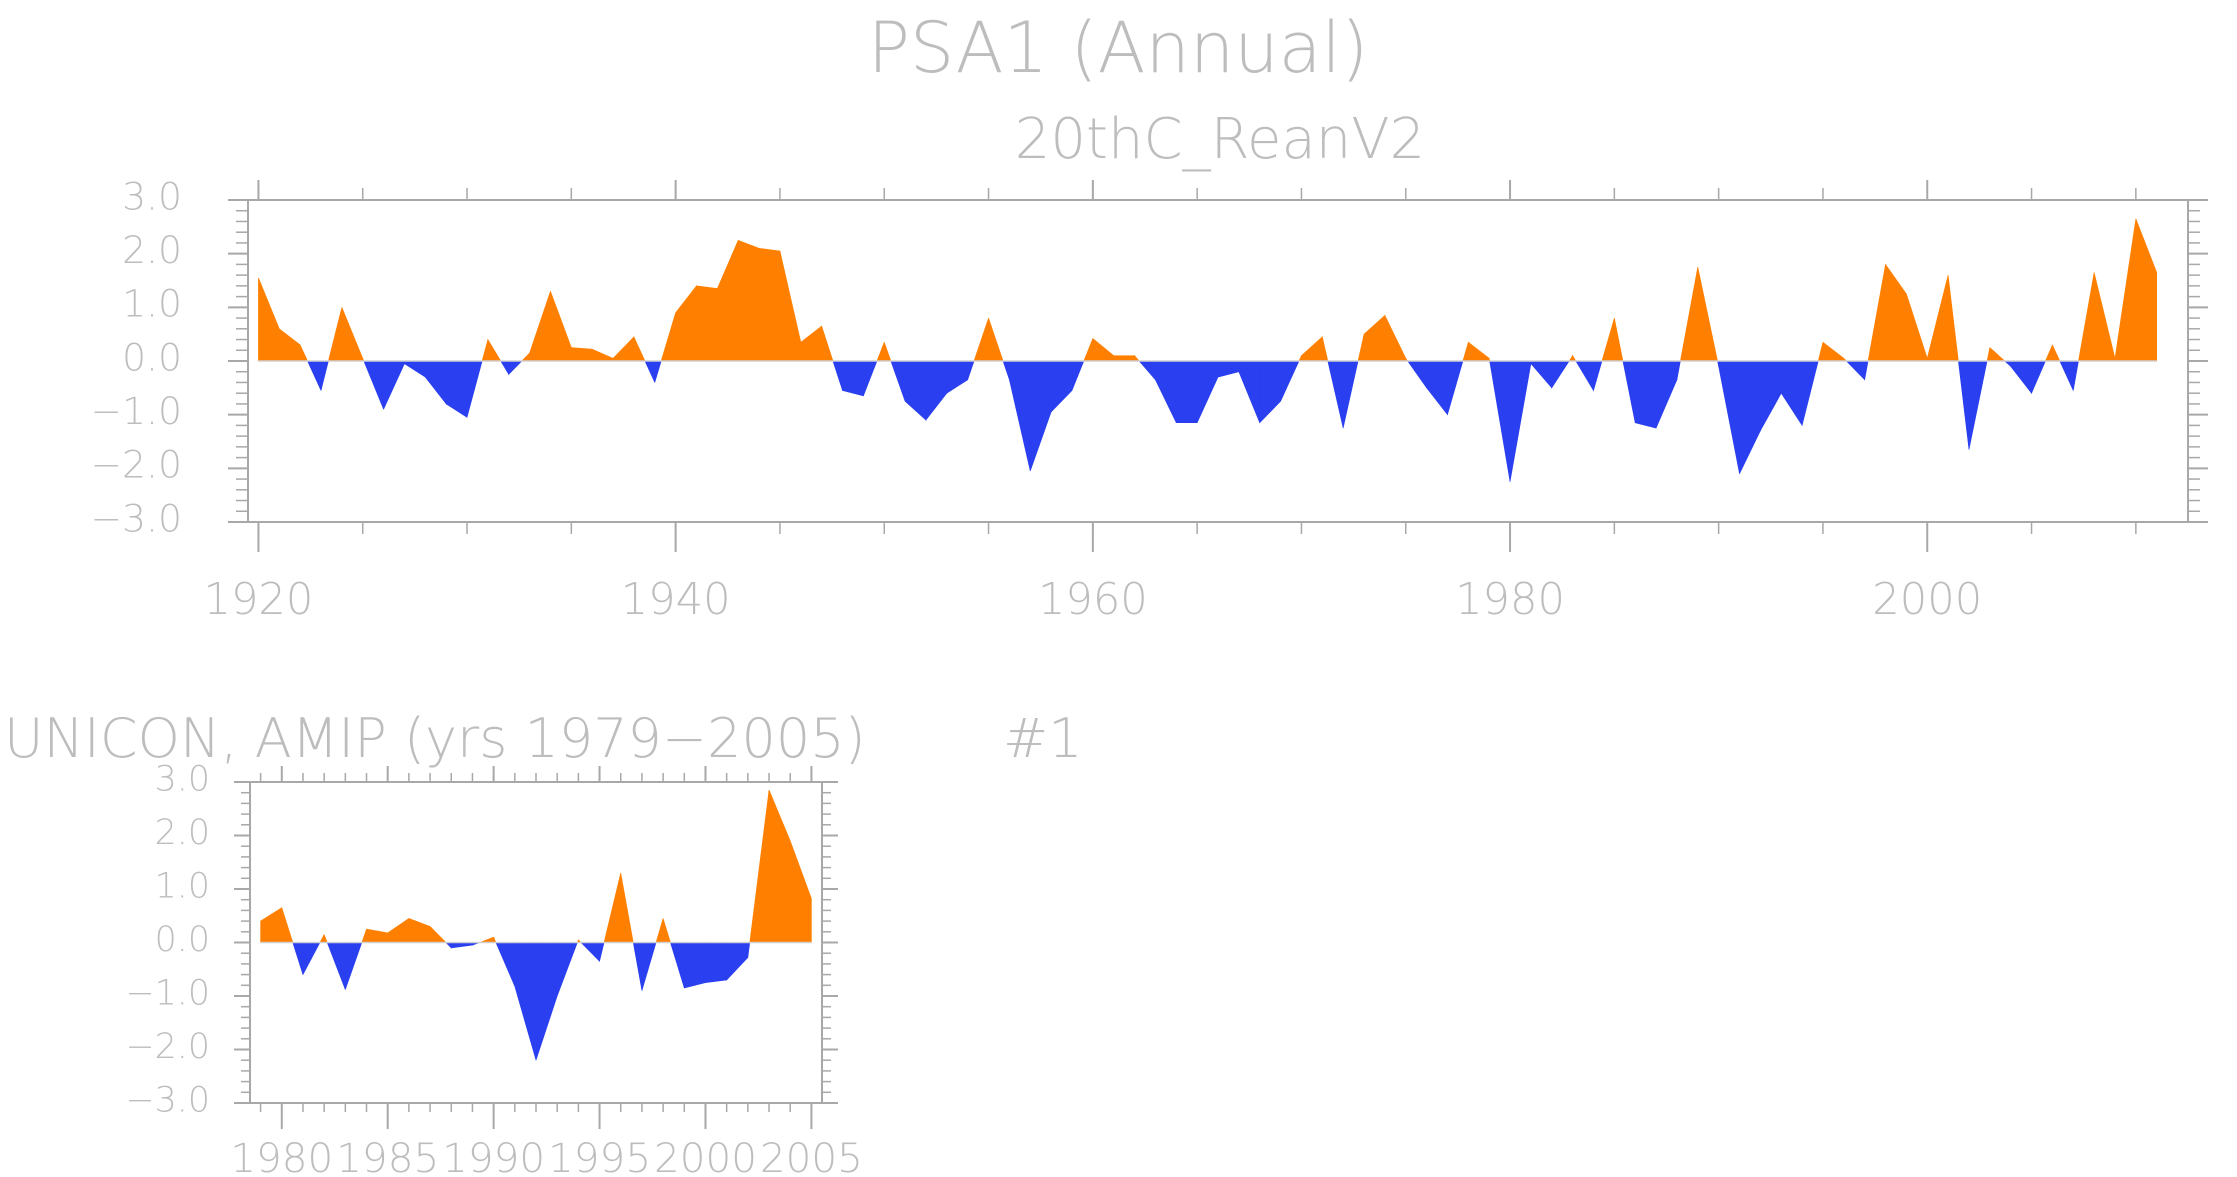 This screenshot has width=2237, height=1177. What do you see at coordinates (152, 250) in the screenshot?
I see `y-tick-label: 2.0` at bounding box center [152, 250].